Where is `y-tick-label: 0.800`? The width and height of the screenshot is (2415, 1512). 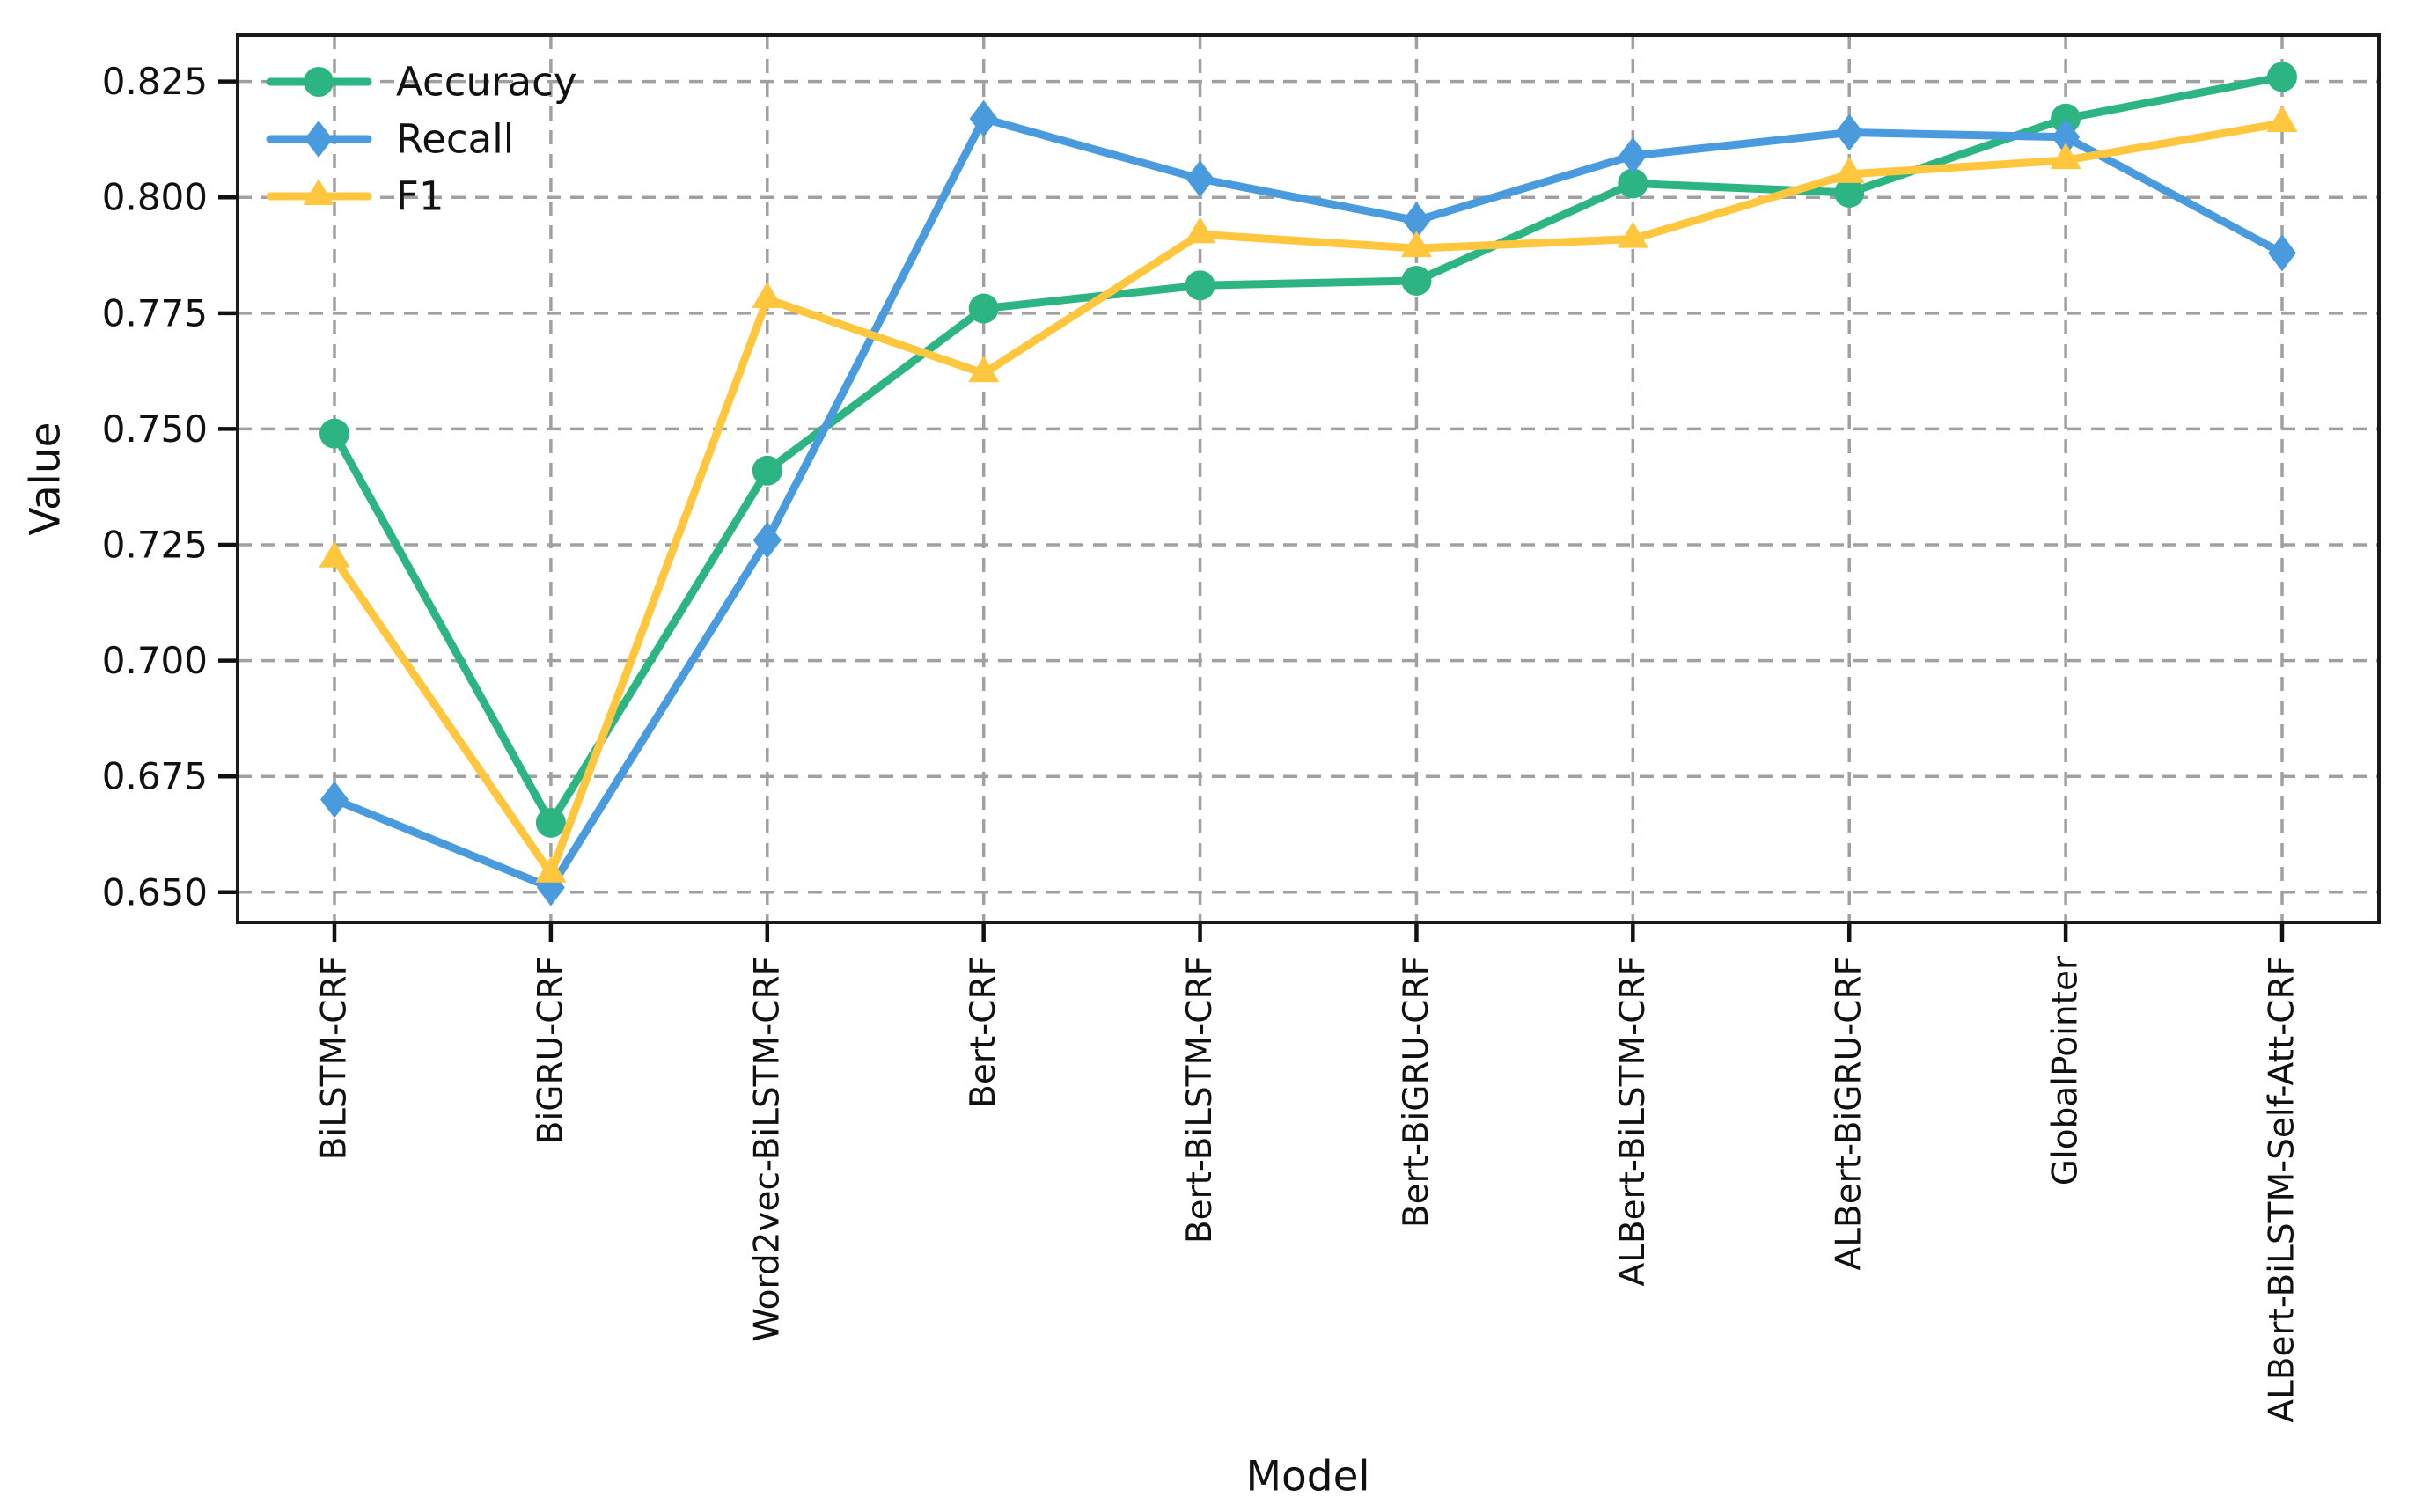 y-tick-label: 0.800 is located at coordinates (155, 197).